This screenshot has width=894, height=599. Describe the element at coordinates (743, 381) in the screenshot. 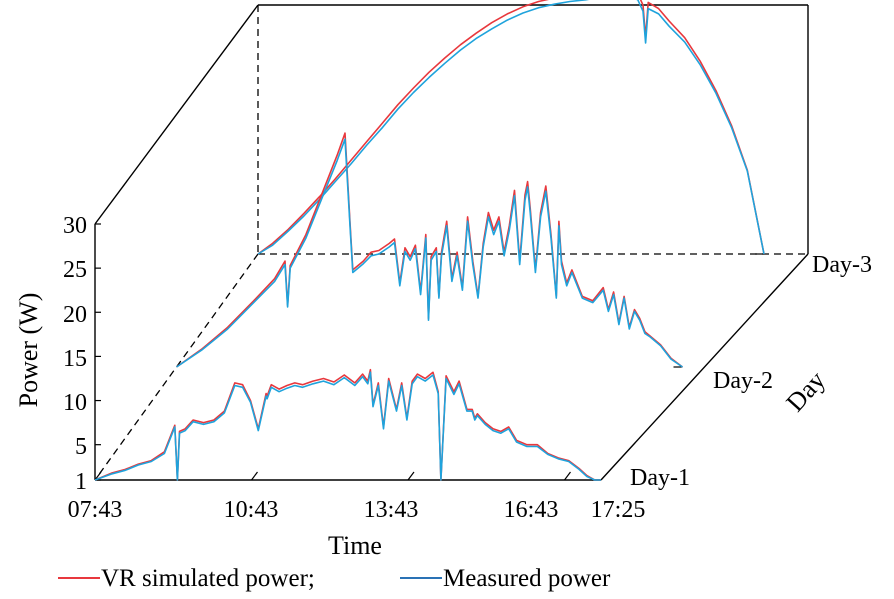

I see `z-tick-label: Day-2` at that location.